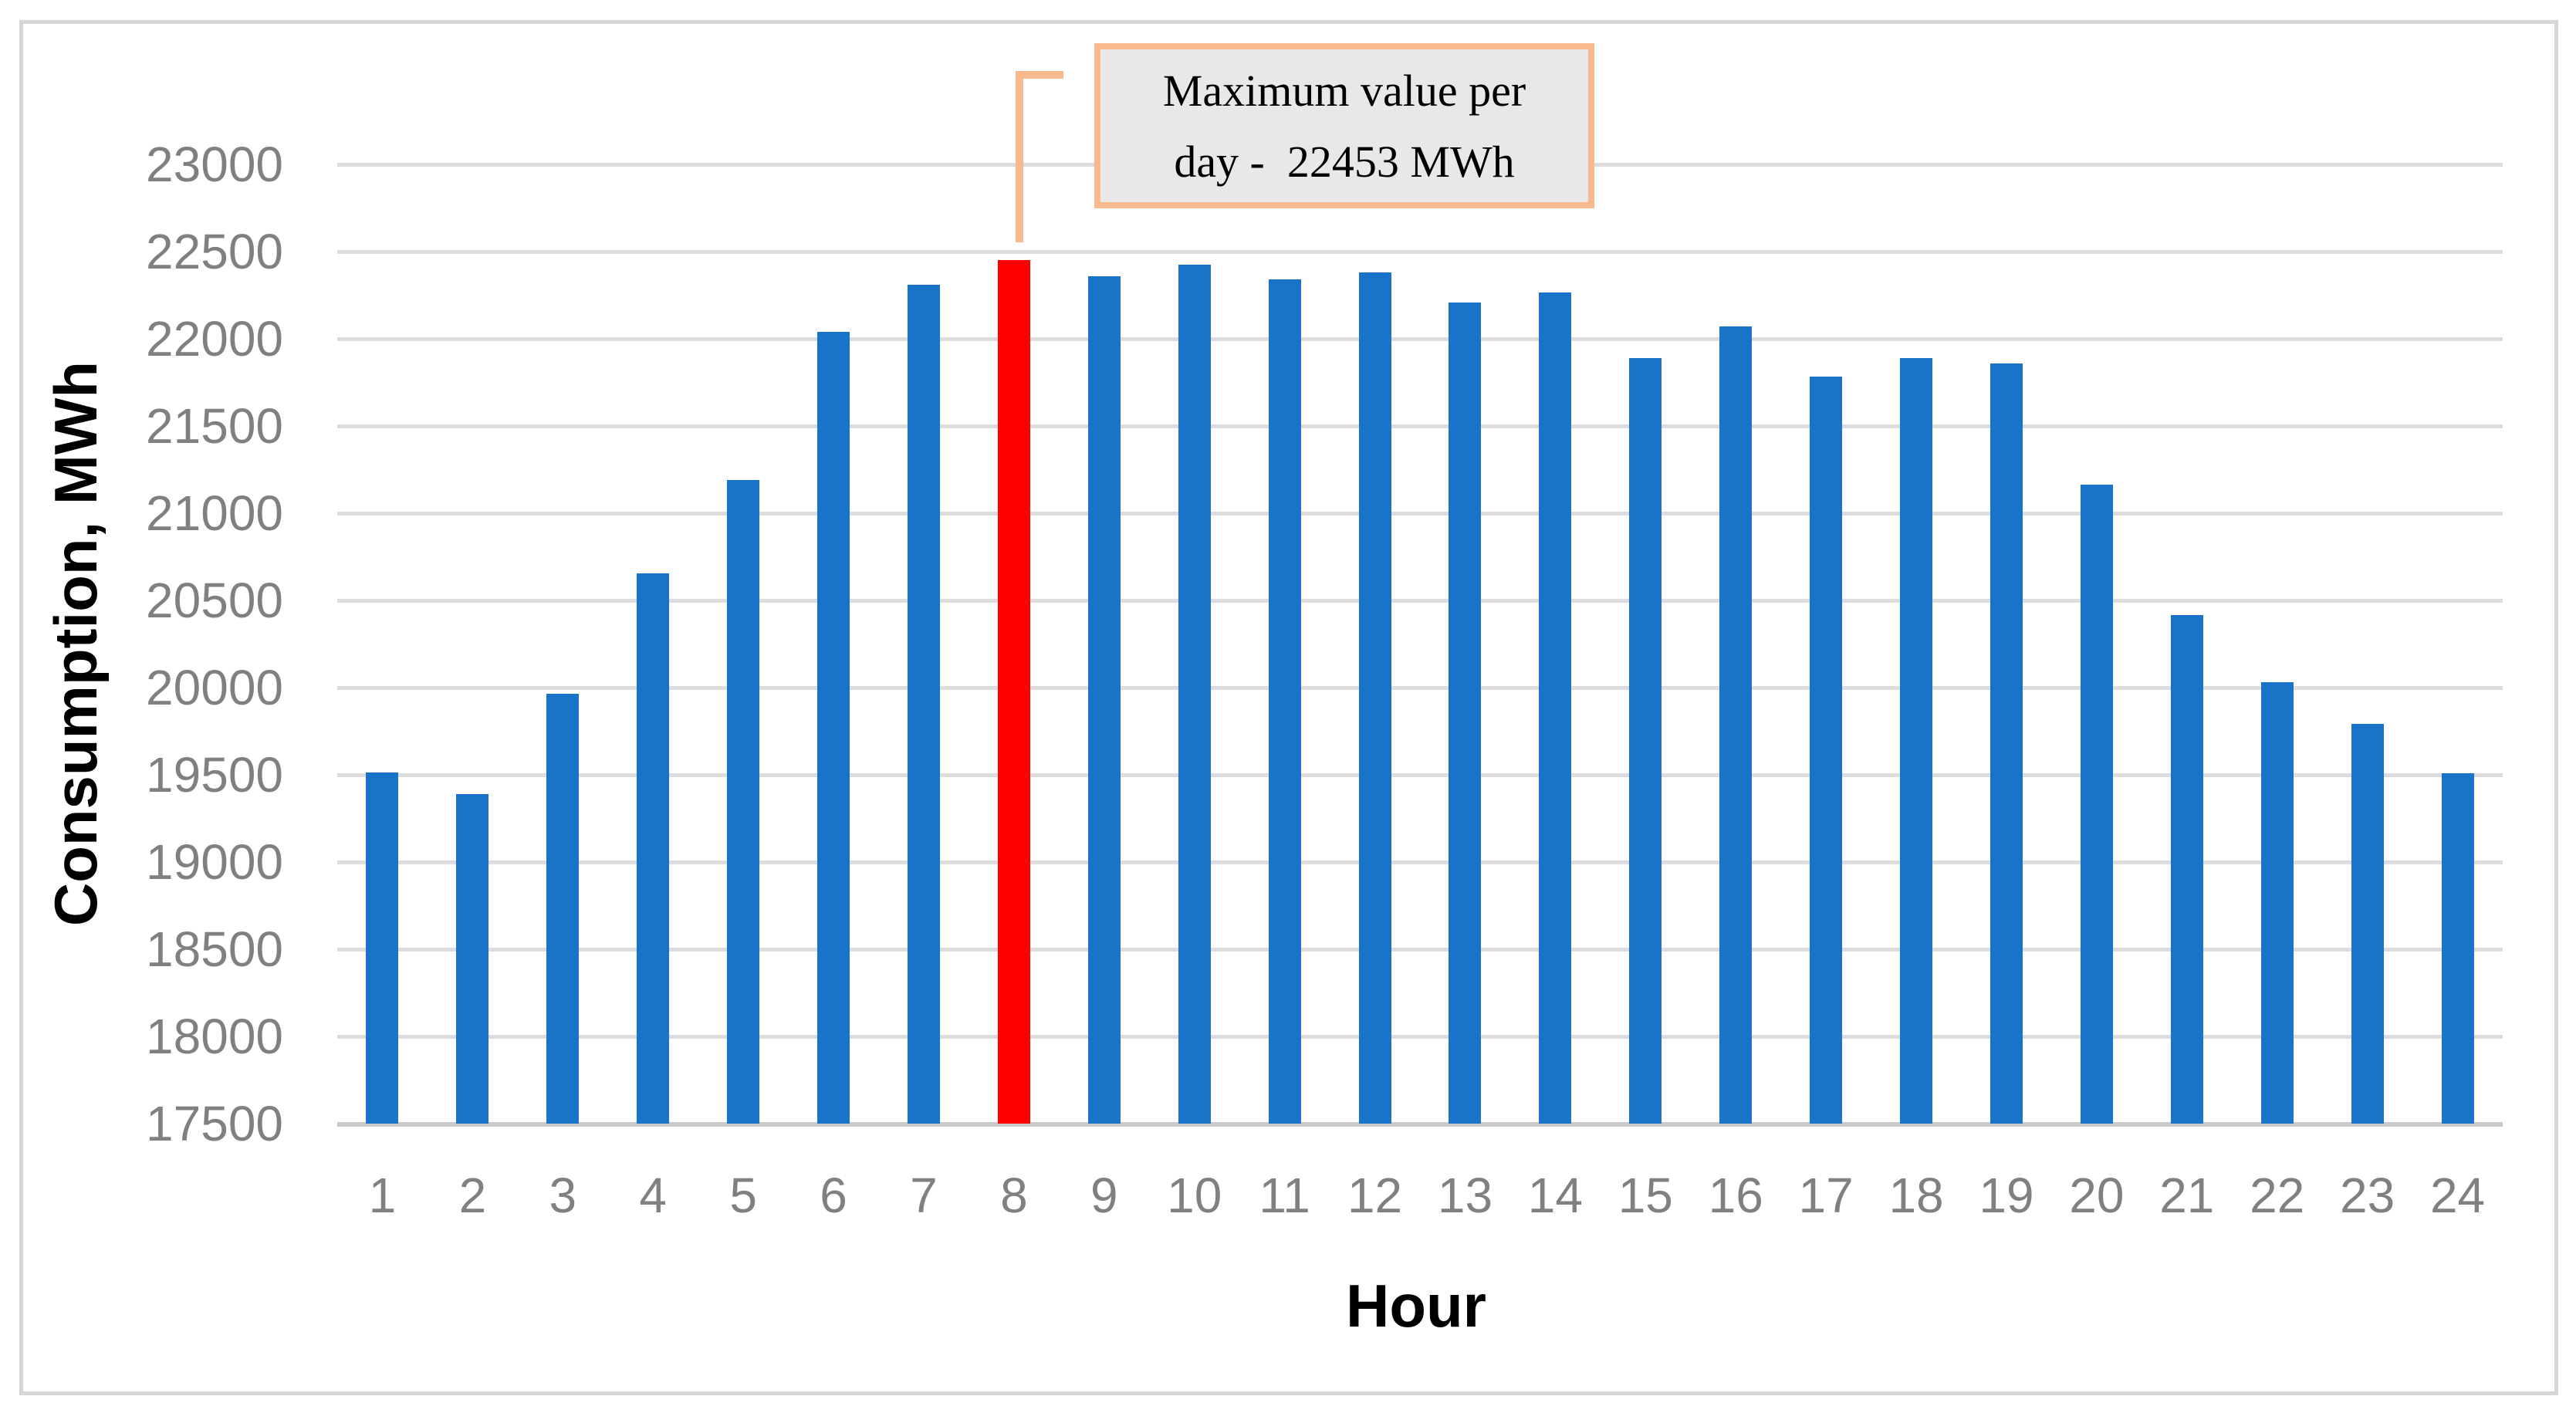 The height and width of the screenshot is (1413, 2576). I want to click on x-tick-label: 18, so click(1916, 1196).